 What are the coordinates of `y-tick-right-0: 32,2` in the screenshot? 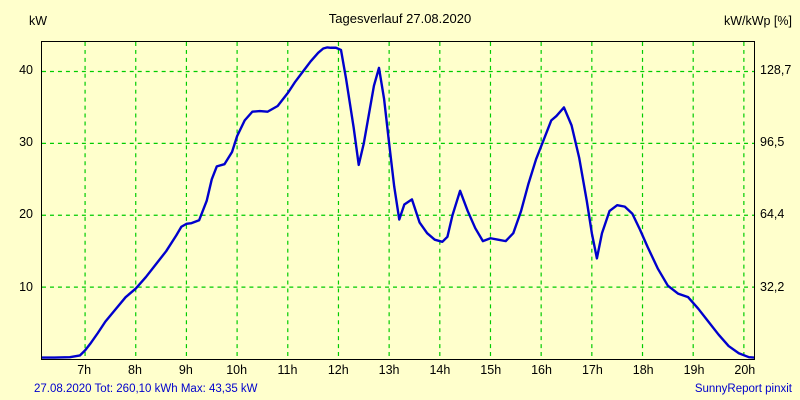 It's located at (772, 286).